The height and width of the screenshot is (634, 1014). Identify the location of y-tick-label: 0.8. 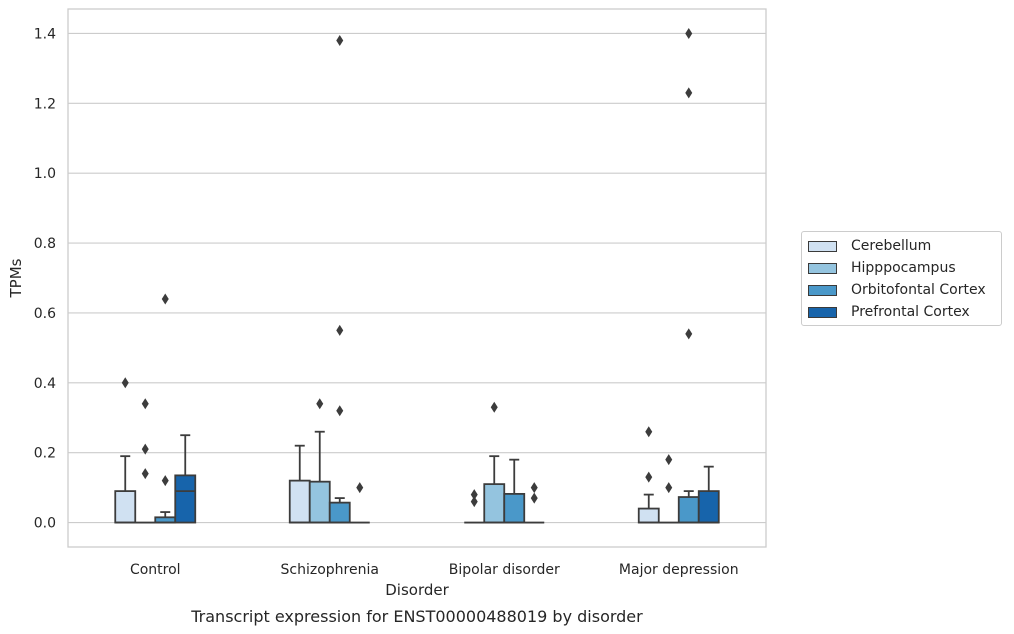
(45, 244).